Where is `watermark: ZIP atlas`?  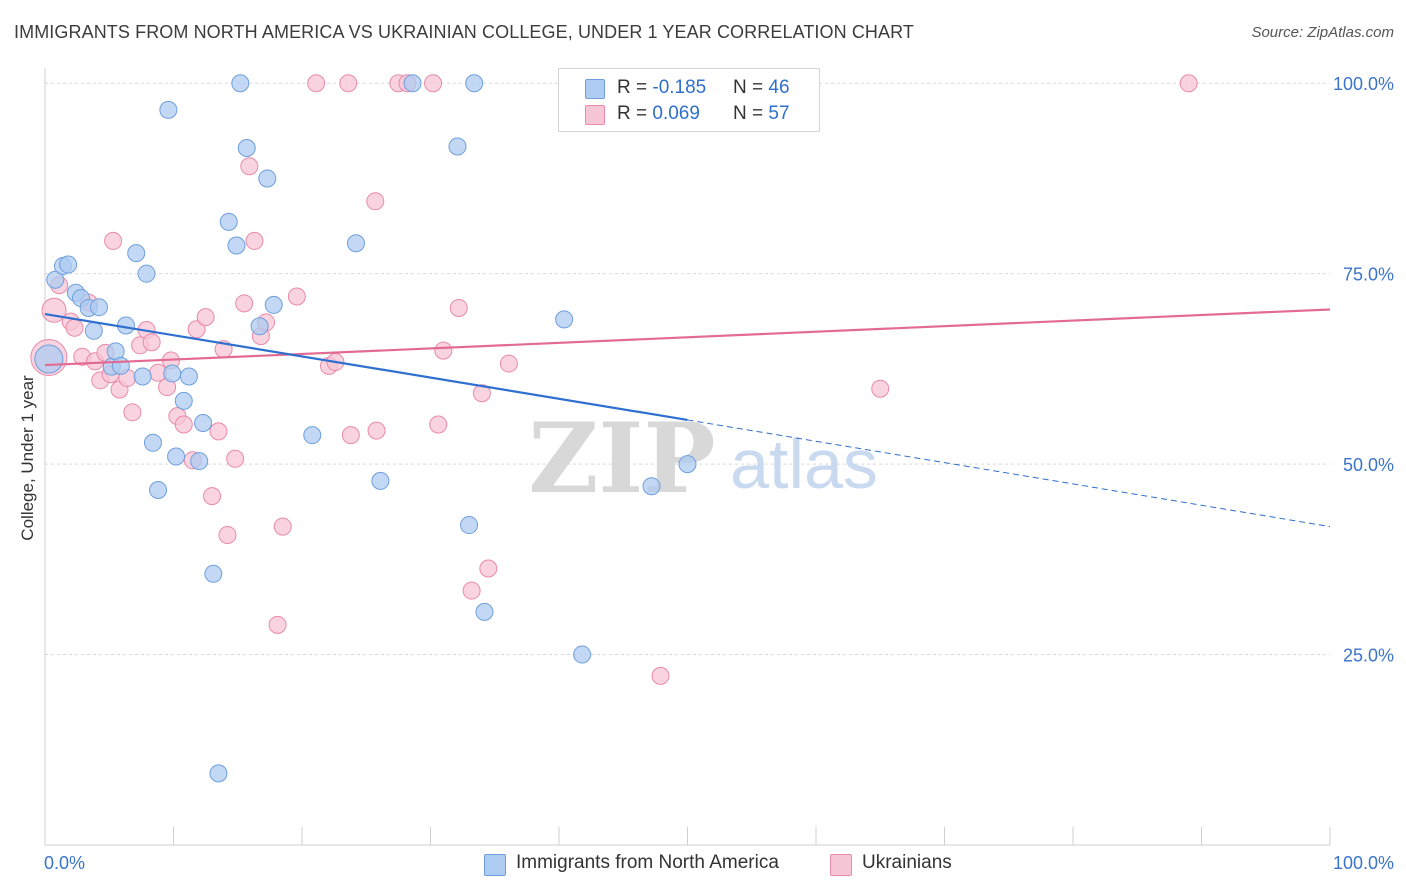
watermark: ZIP atlas is located at coordinates (703, 458).